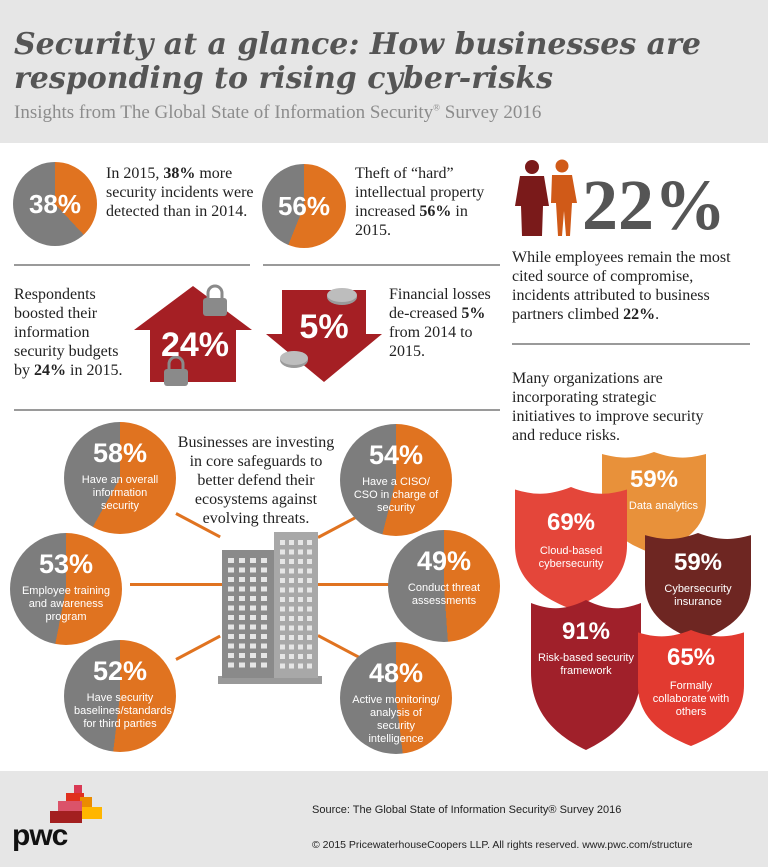 This screenshot has width=768, height=867. What do you see at coordinates (444, 586) in the screenshot?
I see `safeguard-circle-threat-assessments: 49% Conduct threat assessments` at bounding box center [444, 586].